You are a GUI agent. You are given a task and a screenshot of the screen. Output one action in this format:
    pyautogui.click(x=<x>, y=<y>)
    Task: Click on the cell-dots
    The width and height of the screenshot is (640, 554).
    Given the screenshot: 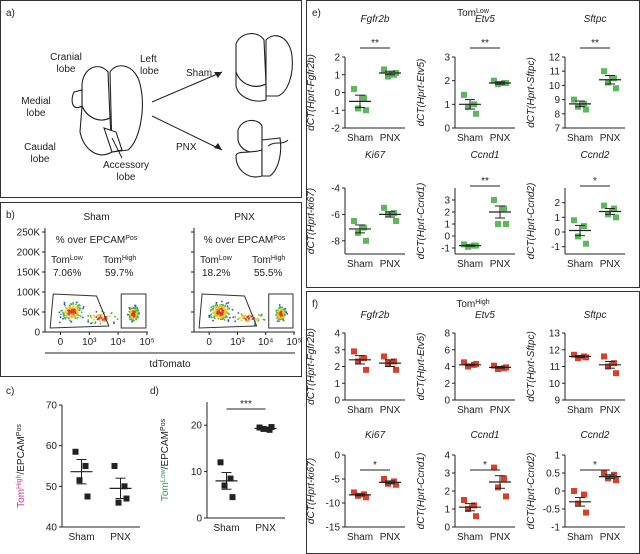 What is the action you would take?
    pyautogui.click(x=99, y=313)
    